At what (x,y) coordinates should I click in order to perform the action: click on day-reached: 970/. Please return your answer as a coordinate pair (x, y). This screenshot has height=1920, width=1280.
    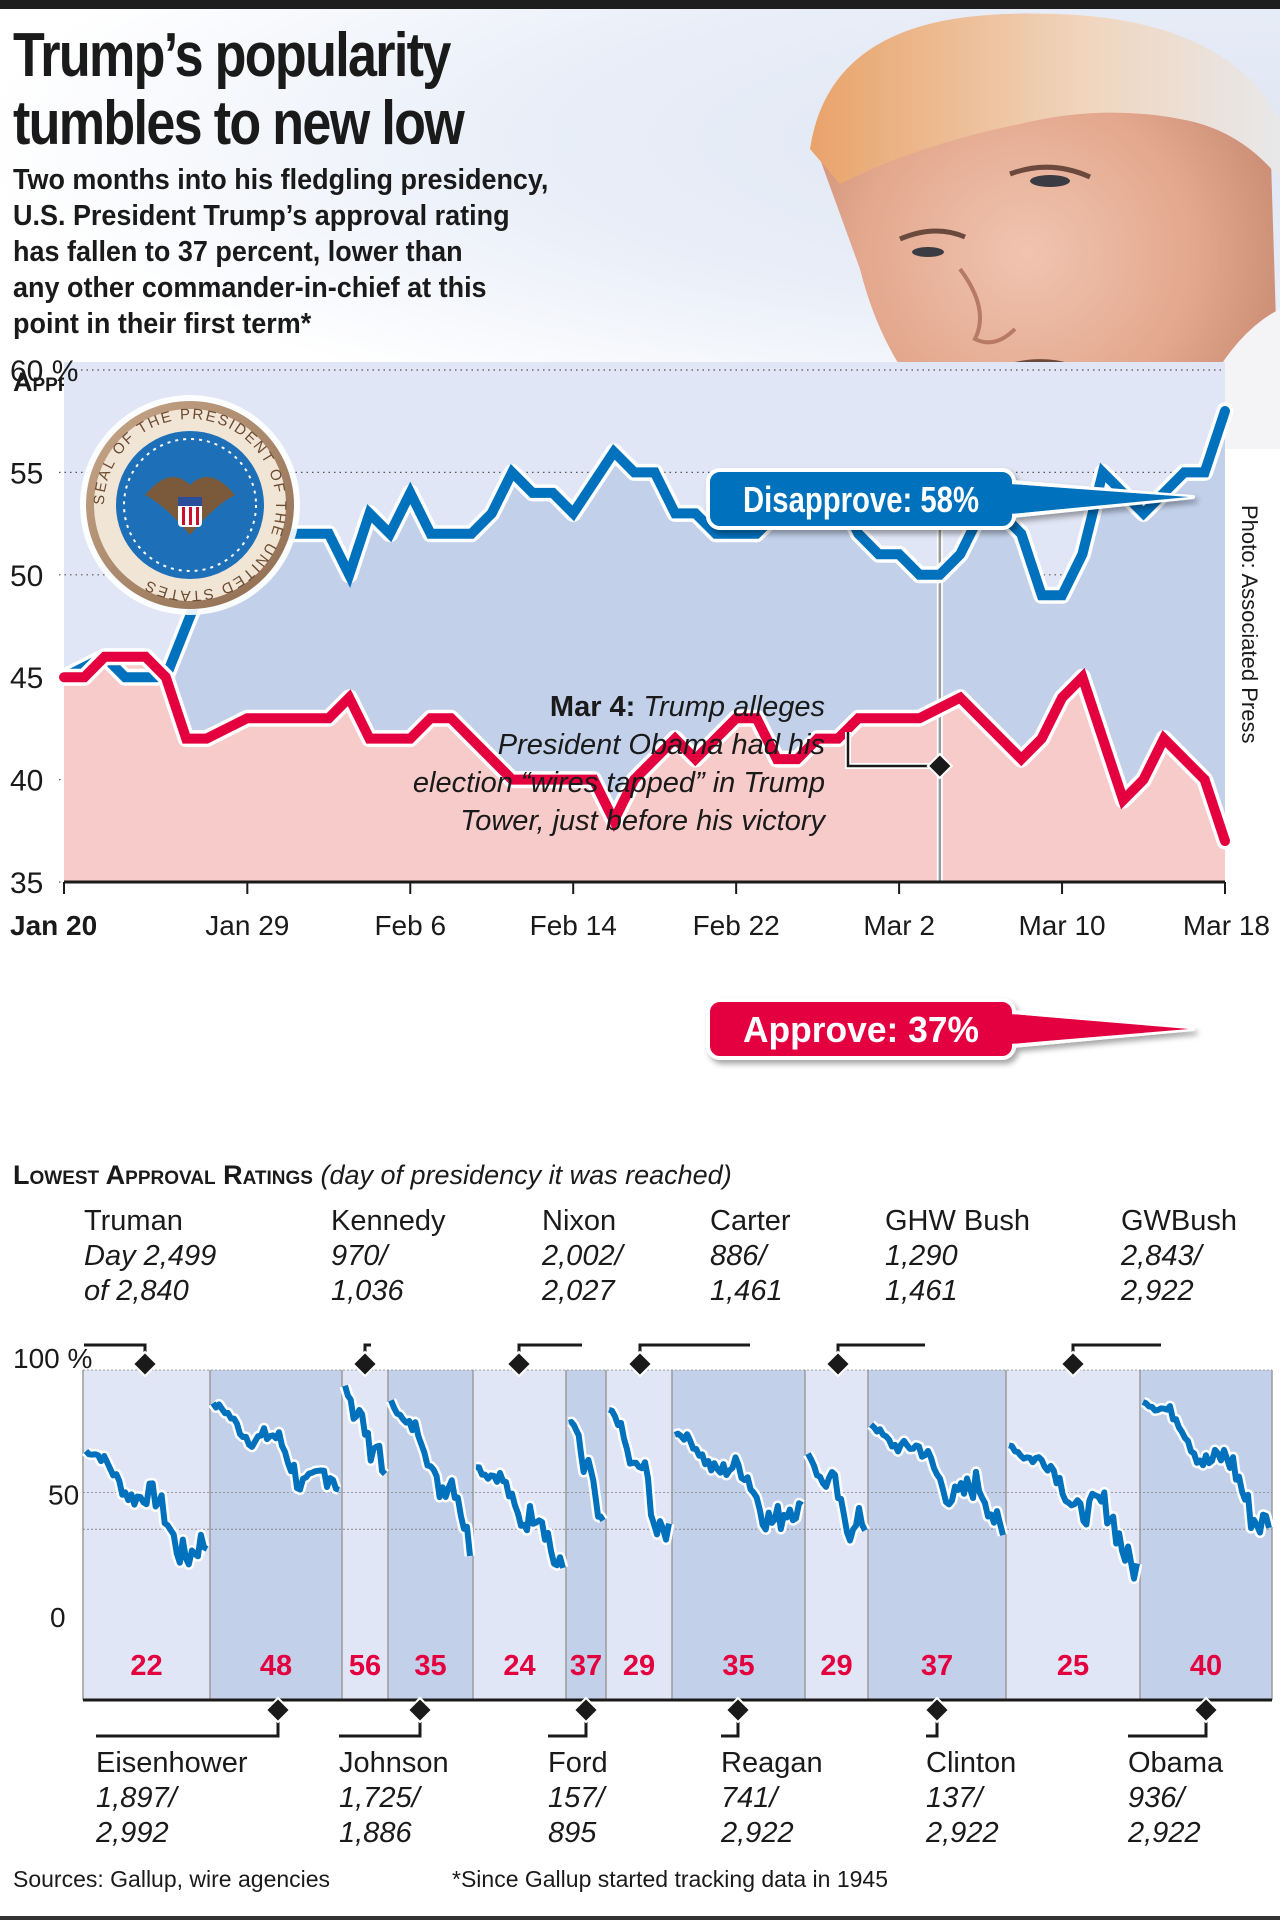
    Looking at the image, I should click on (359, 1256).